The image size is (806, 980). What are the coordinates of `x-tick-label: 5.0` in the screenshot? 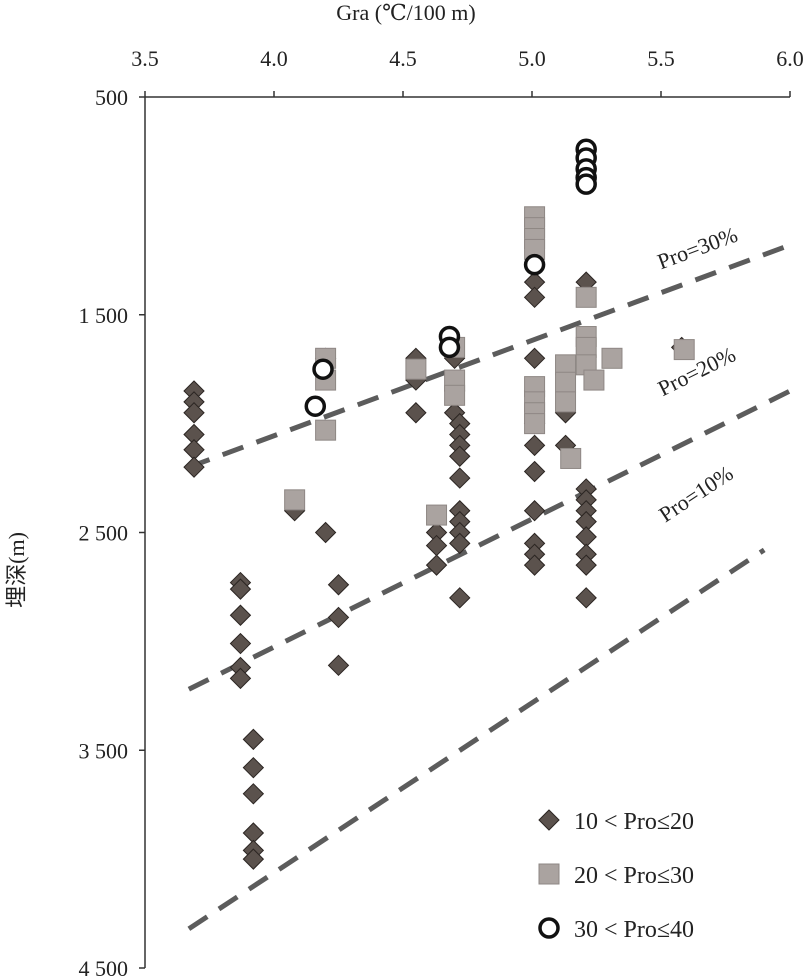 It's located at (532, 58).